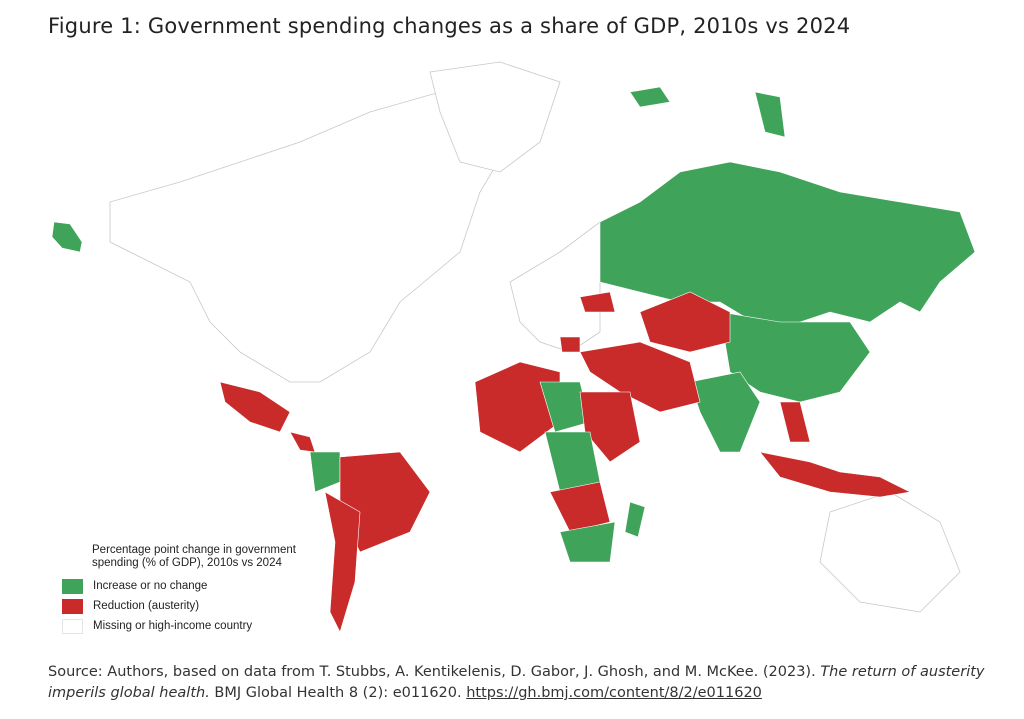 This screenshot has width=1024, height=719. Describe the element at coordinates (72, 606) in the screenshot. I see `legend-swatch-reduction` at that location.